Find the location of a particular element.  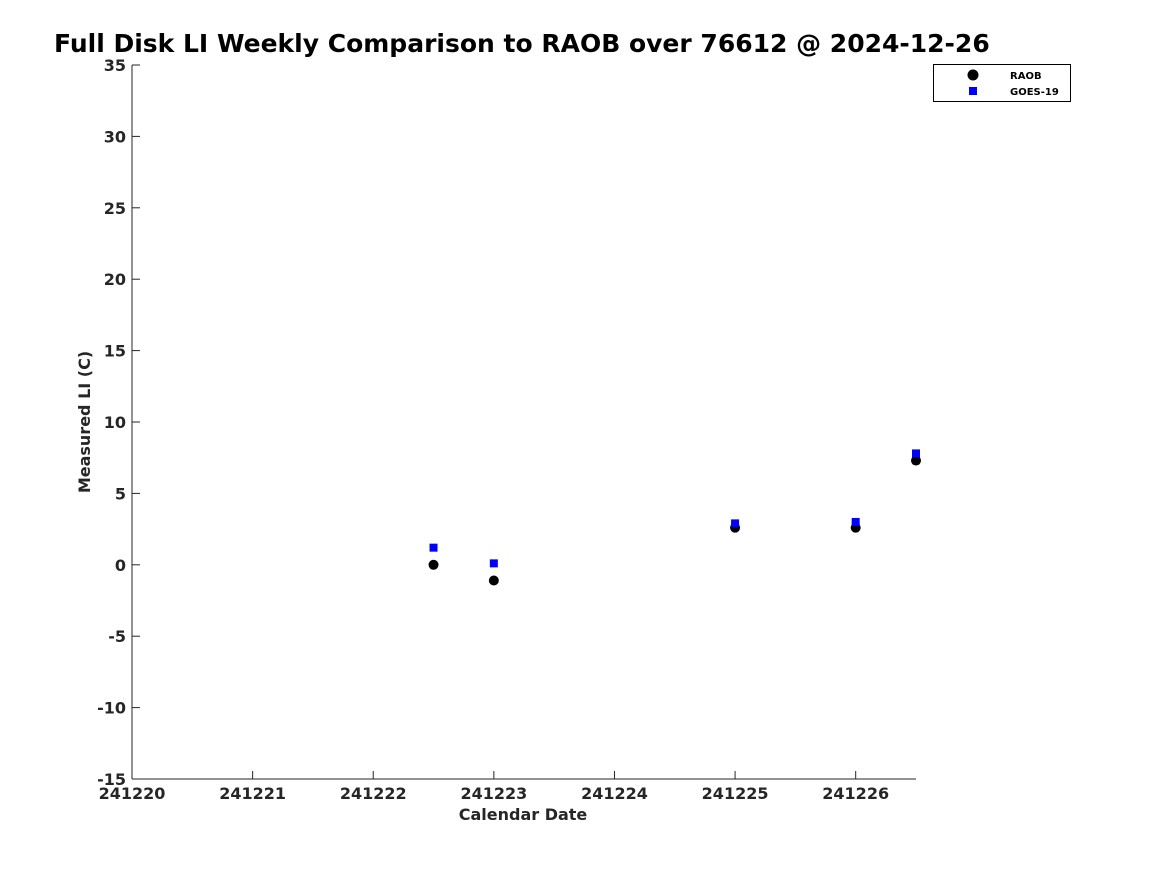

x-tick-label: 241226 is located at coordinates (855, 793).